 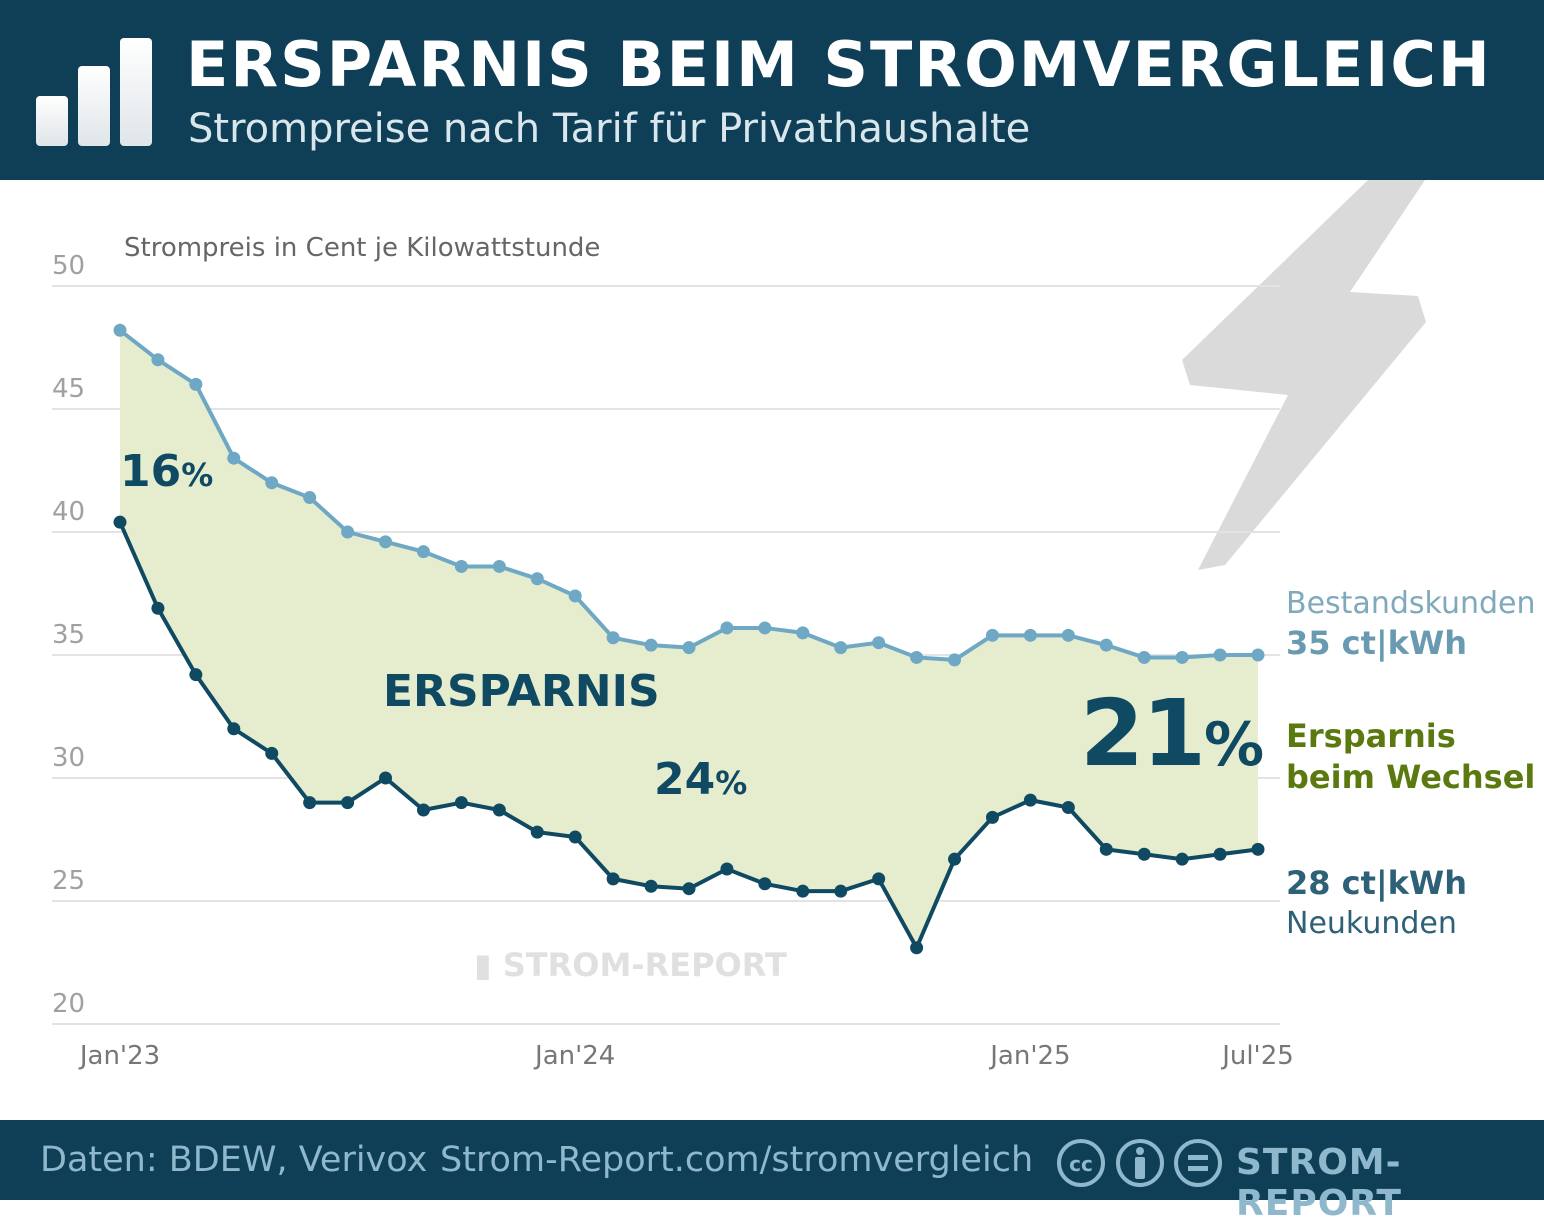 I want to click on y-tick-label: 35, so click(x=68, y=635).